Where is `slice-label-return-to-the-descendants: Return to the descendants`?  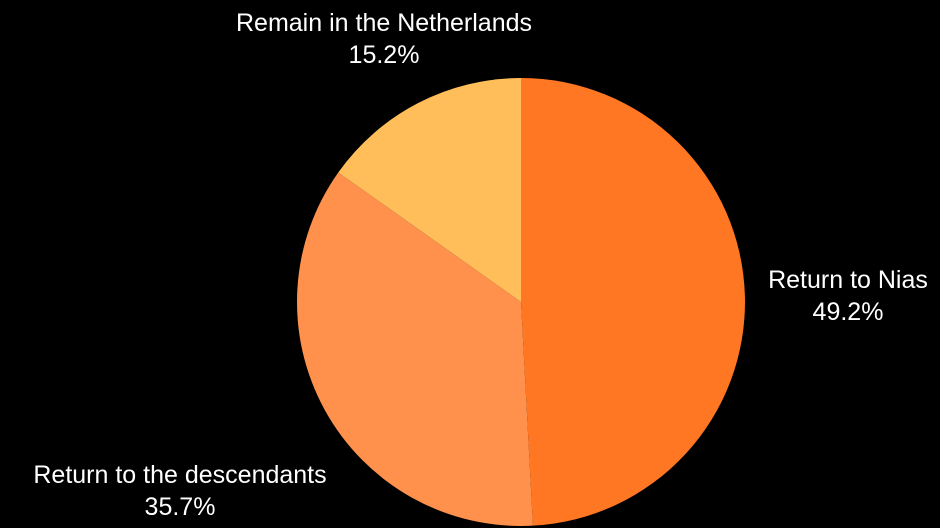 slice-label-return-to-the-descendants: Return to the descendants is located at coordinates (179, 475).